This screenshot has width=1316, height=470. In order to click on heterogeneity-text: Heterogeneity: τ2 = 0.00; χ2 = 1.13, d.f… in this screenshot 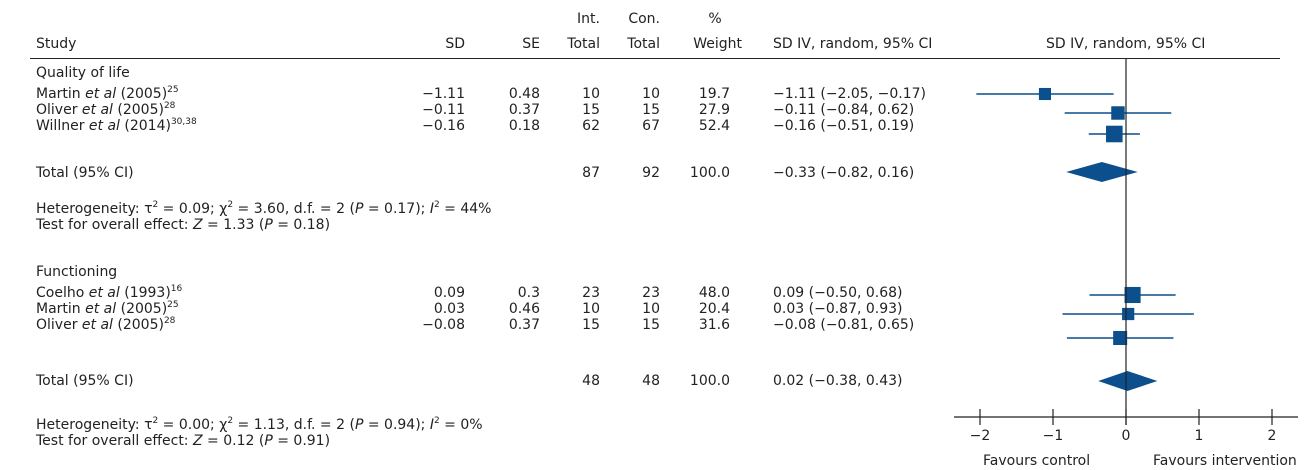, I will do `click(259, 425)`.